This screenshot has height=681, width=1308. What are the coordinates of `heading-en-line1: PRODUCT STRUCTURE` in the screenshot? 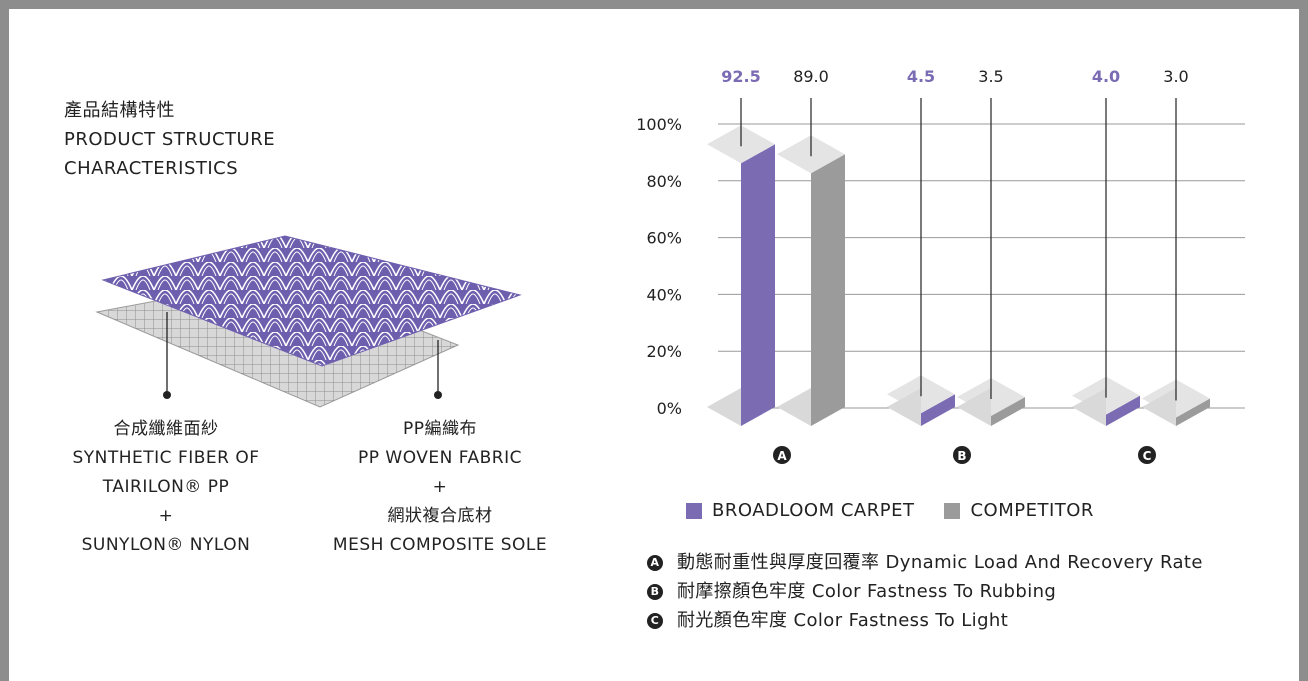 It's located at (170, 139).